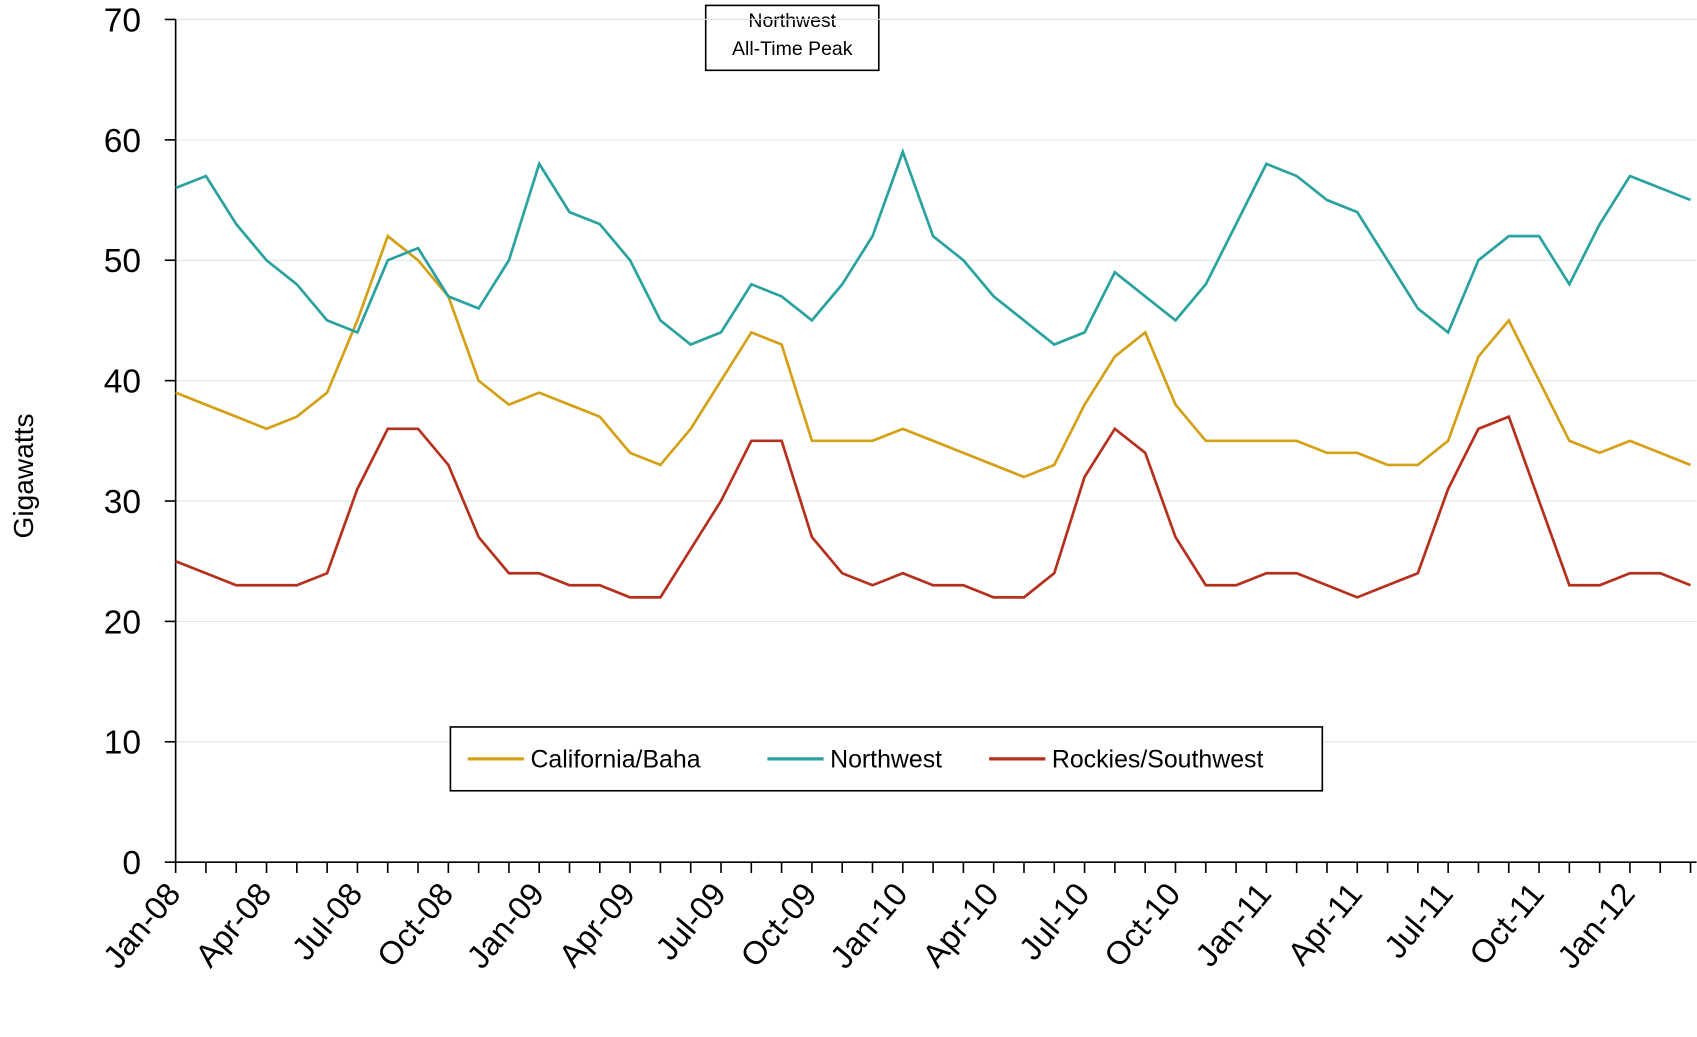  I want to click on legend-label: Northwest, so click(886, 760).